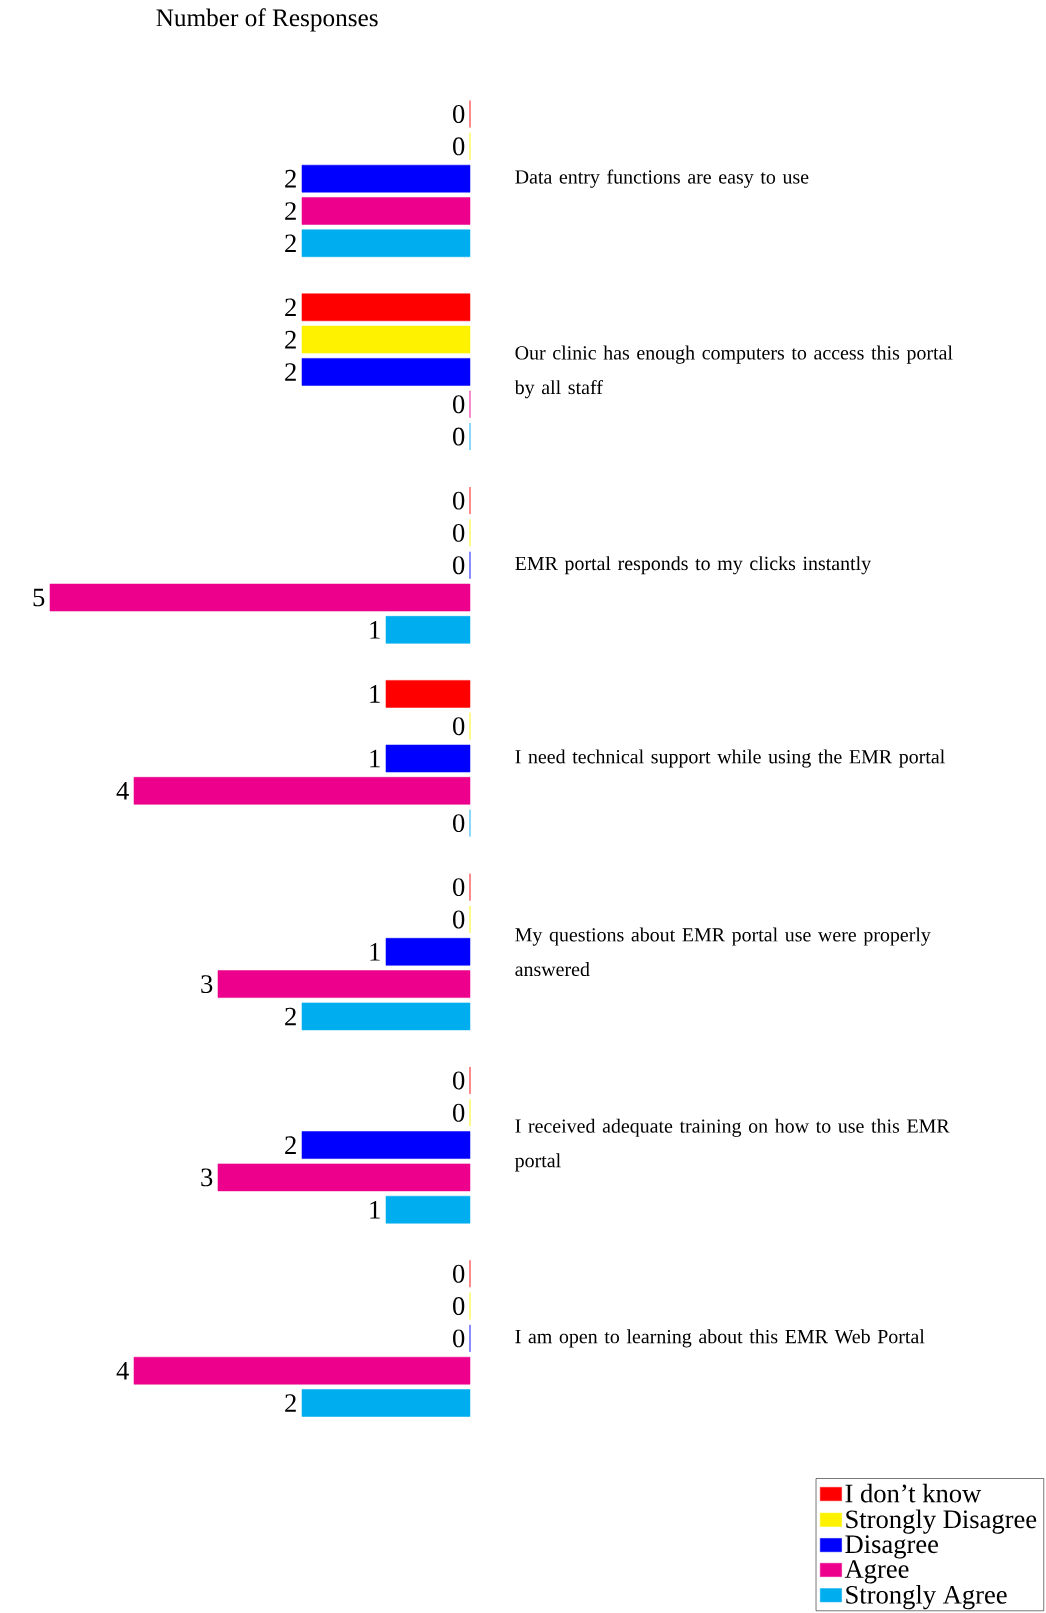  I want to click on y-tick-label: EMR portal responds to my clicks instantly, so click(693, 565).